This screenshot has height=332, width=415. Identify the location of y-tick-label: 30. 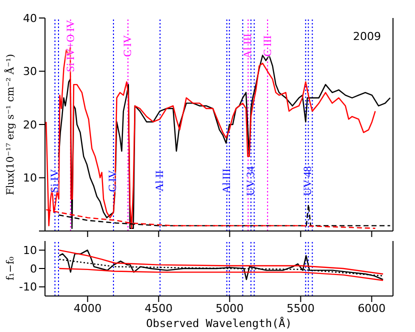
(30, 71).